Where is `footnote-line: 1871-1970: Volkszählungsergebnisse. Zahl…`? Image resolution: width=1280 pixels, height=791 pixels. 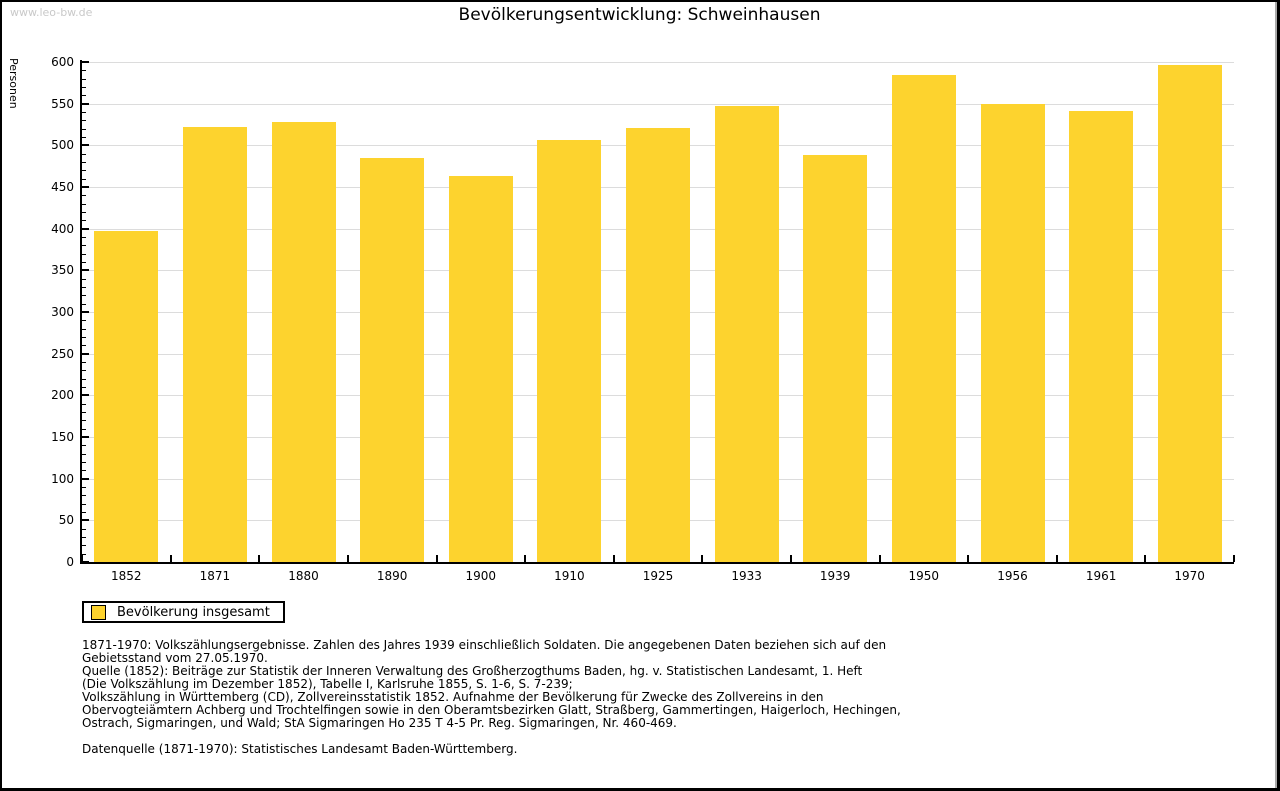 footnote-line: 1871-1970: Volkszählungsergebnisse. Zahl… is located at coordinates (484, 645).